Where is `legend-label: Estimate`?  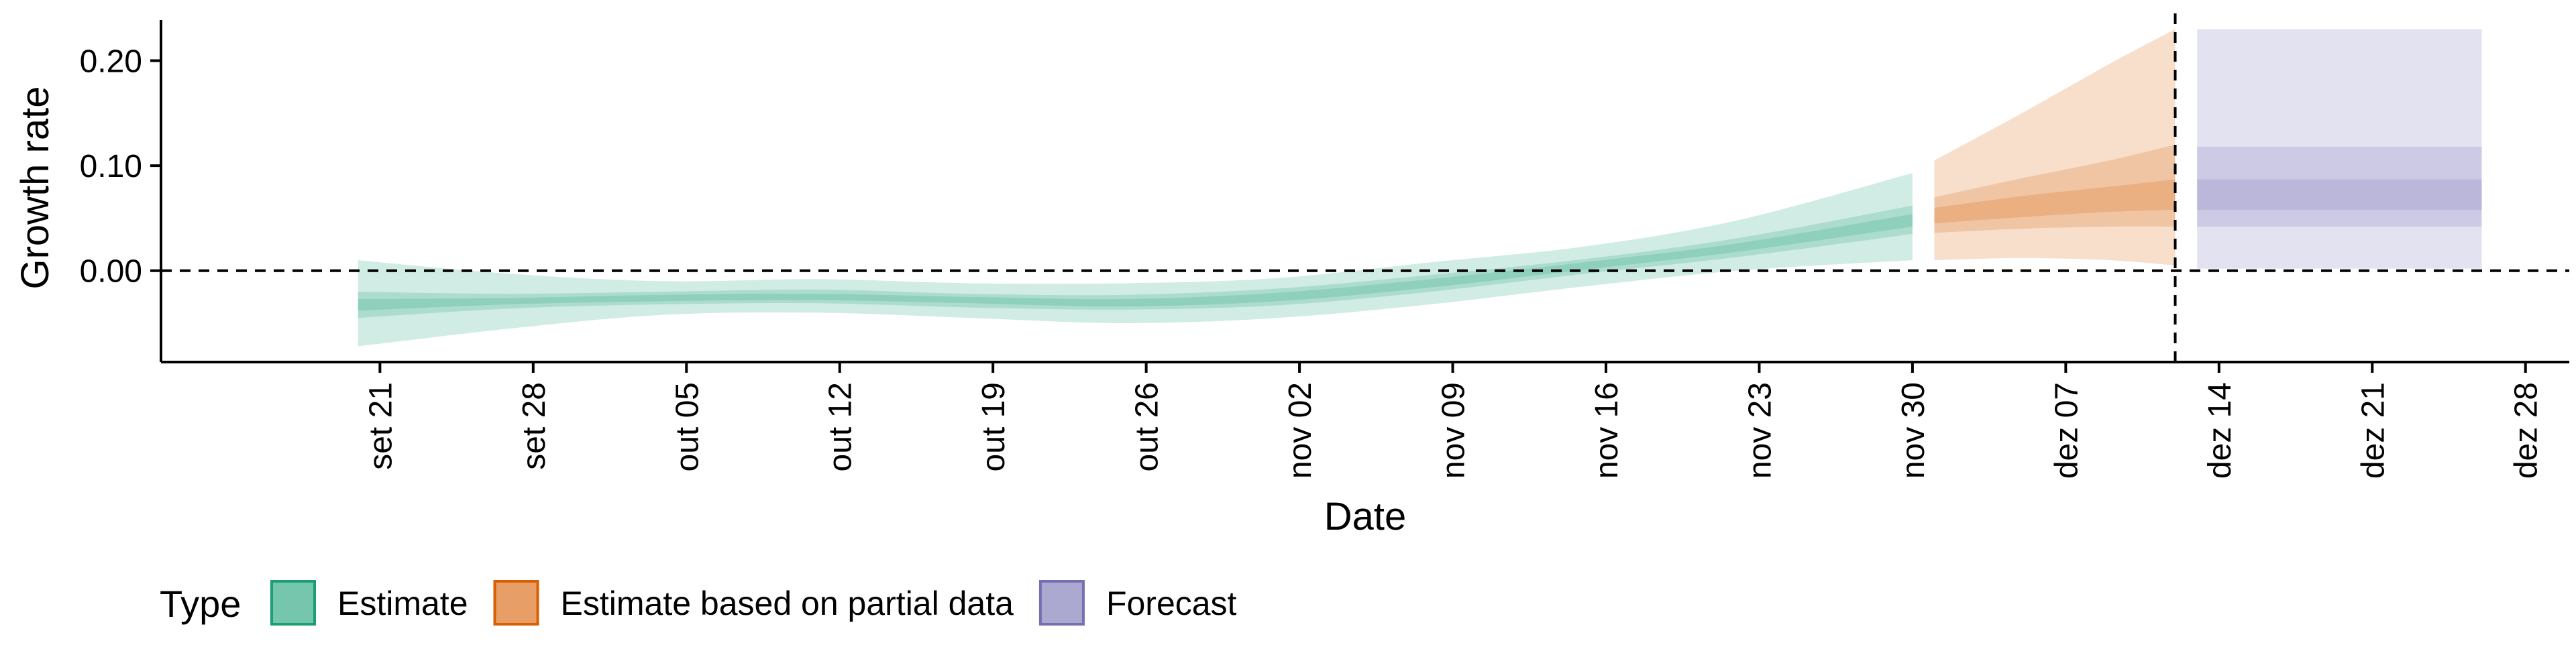 legend-label: Estimate is located at coordinates (402, 603).